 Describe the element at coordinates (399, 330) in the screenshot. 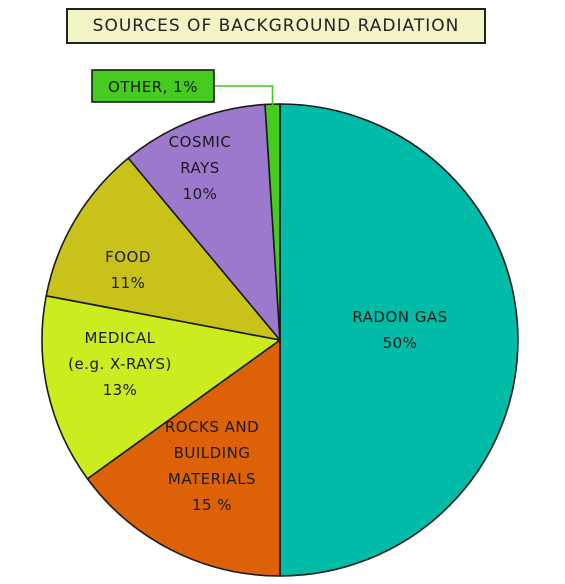

I see `slice-label-0: RADON GAS 50%` at that location.